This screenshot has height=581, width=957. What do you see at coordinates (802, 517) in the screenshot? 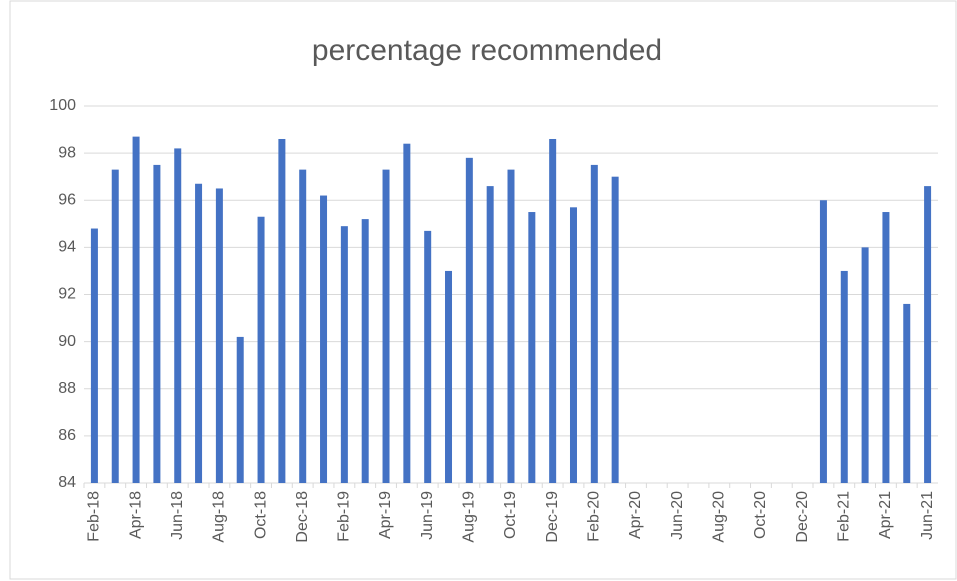
I see `x-tick-label: Dec-20` at bounding box center [802, 517].